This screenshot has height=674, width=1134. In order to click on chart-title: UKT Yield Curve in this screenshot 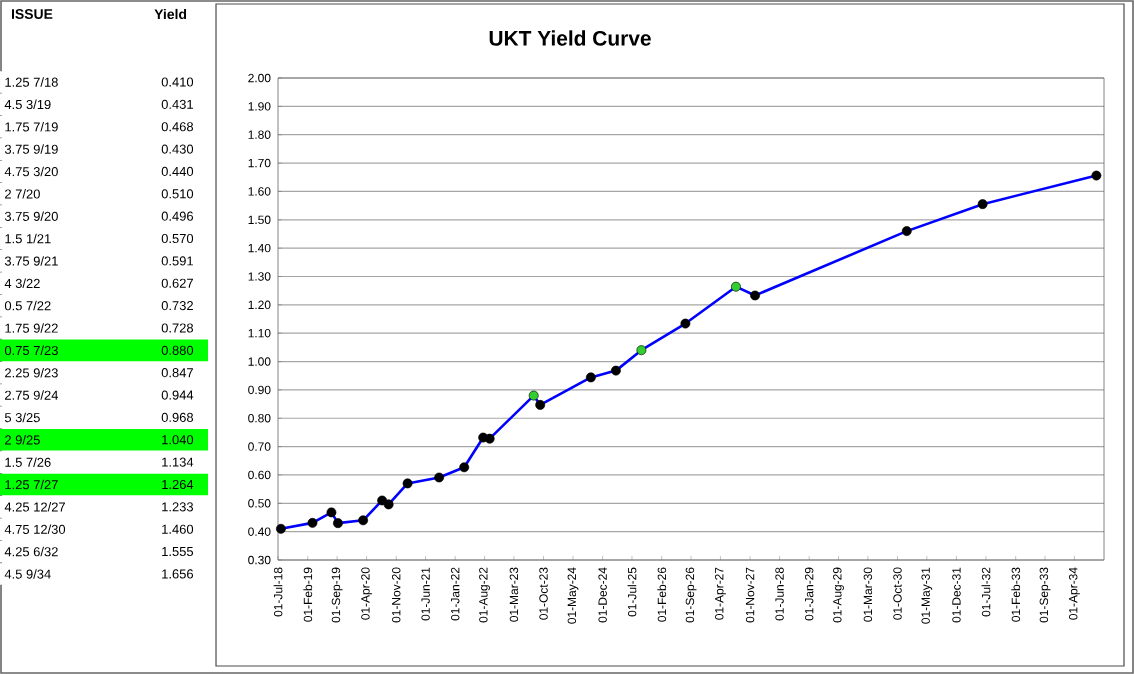, I will do `click(570, 38)`.